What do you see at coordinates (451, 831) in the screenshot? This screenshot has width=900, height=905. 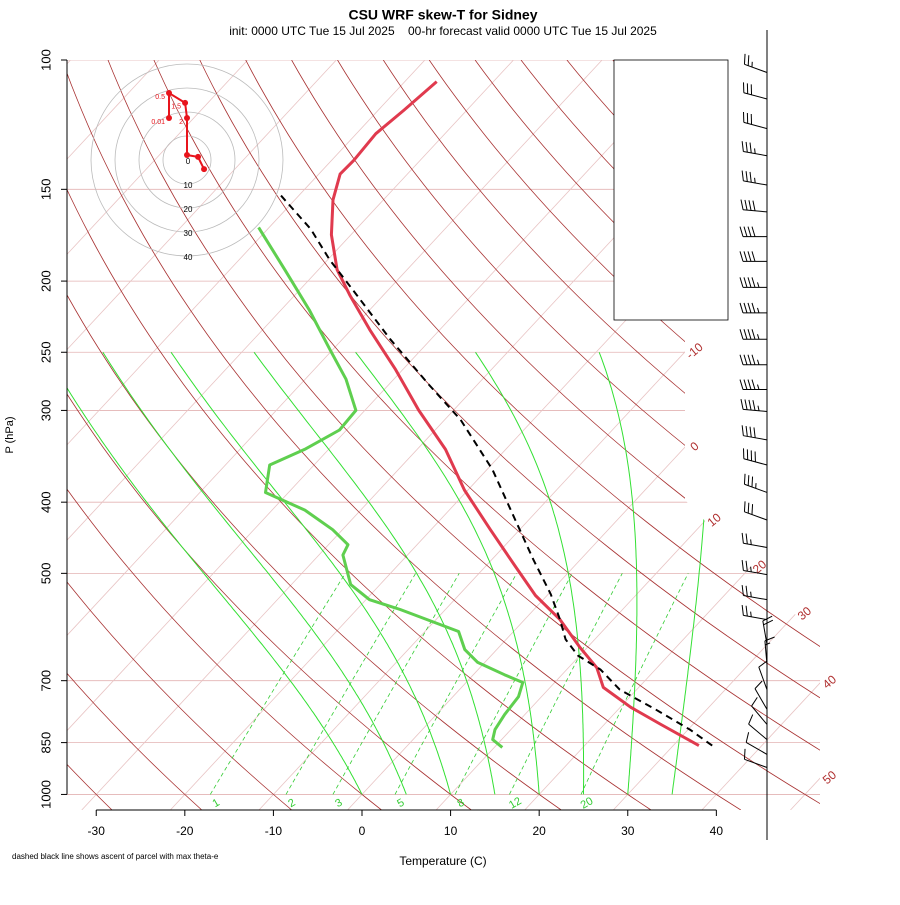 I see `x-tick-label: 10` at bounding box center [451, 831].